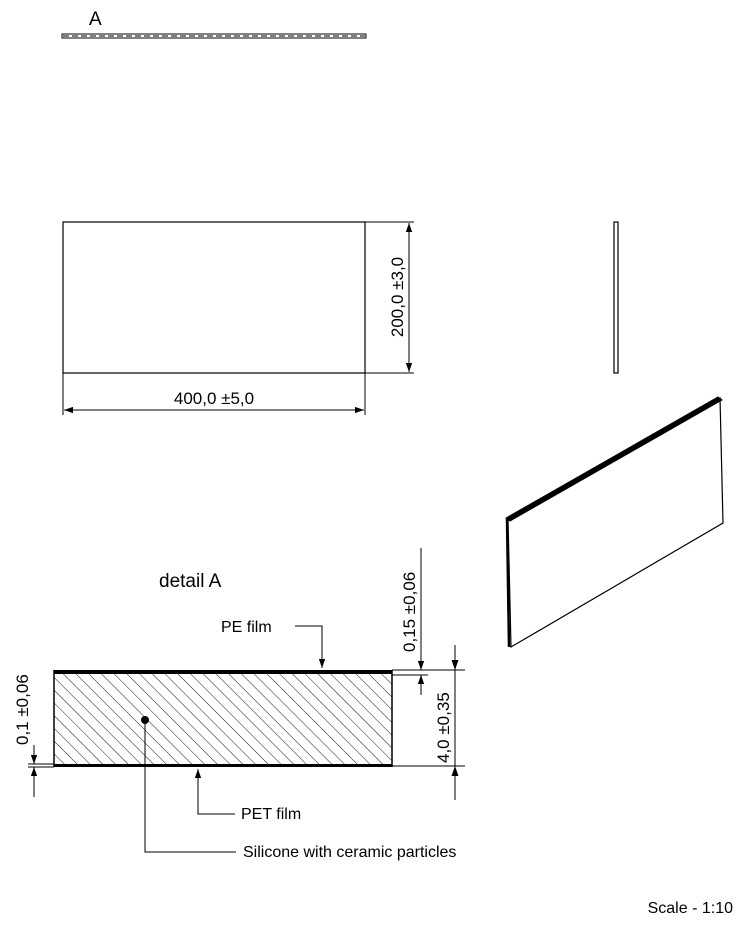  What do you see at coordinates (95, 19) in the screenshot?
I see `section-label: A` at bounding box center [95, 19].